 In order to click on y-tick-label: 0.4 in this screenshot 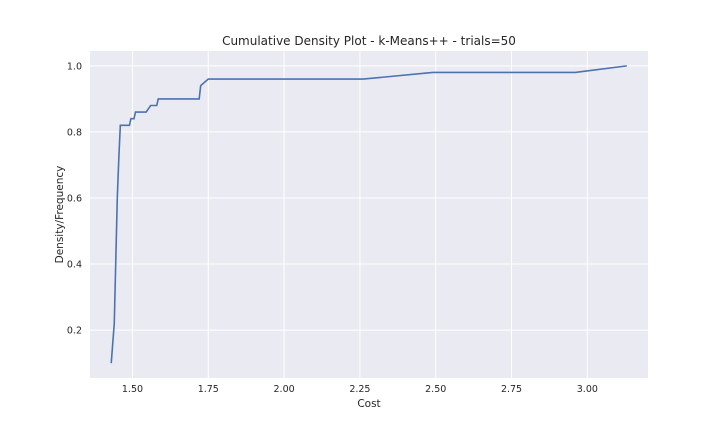, I will do `click(74, 265)`.